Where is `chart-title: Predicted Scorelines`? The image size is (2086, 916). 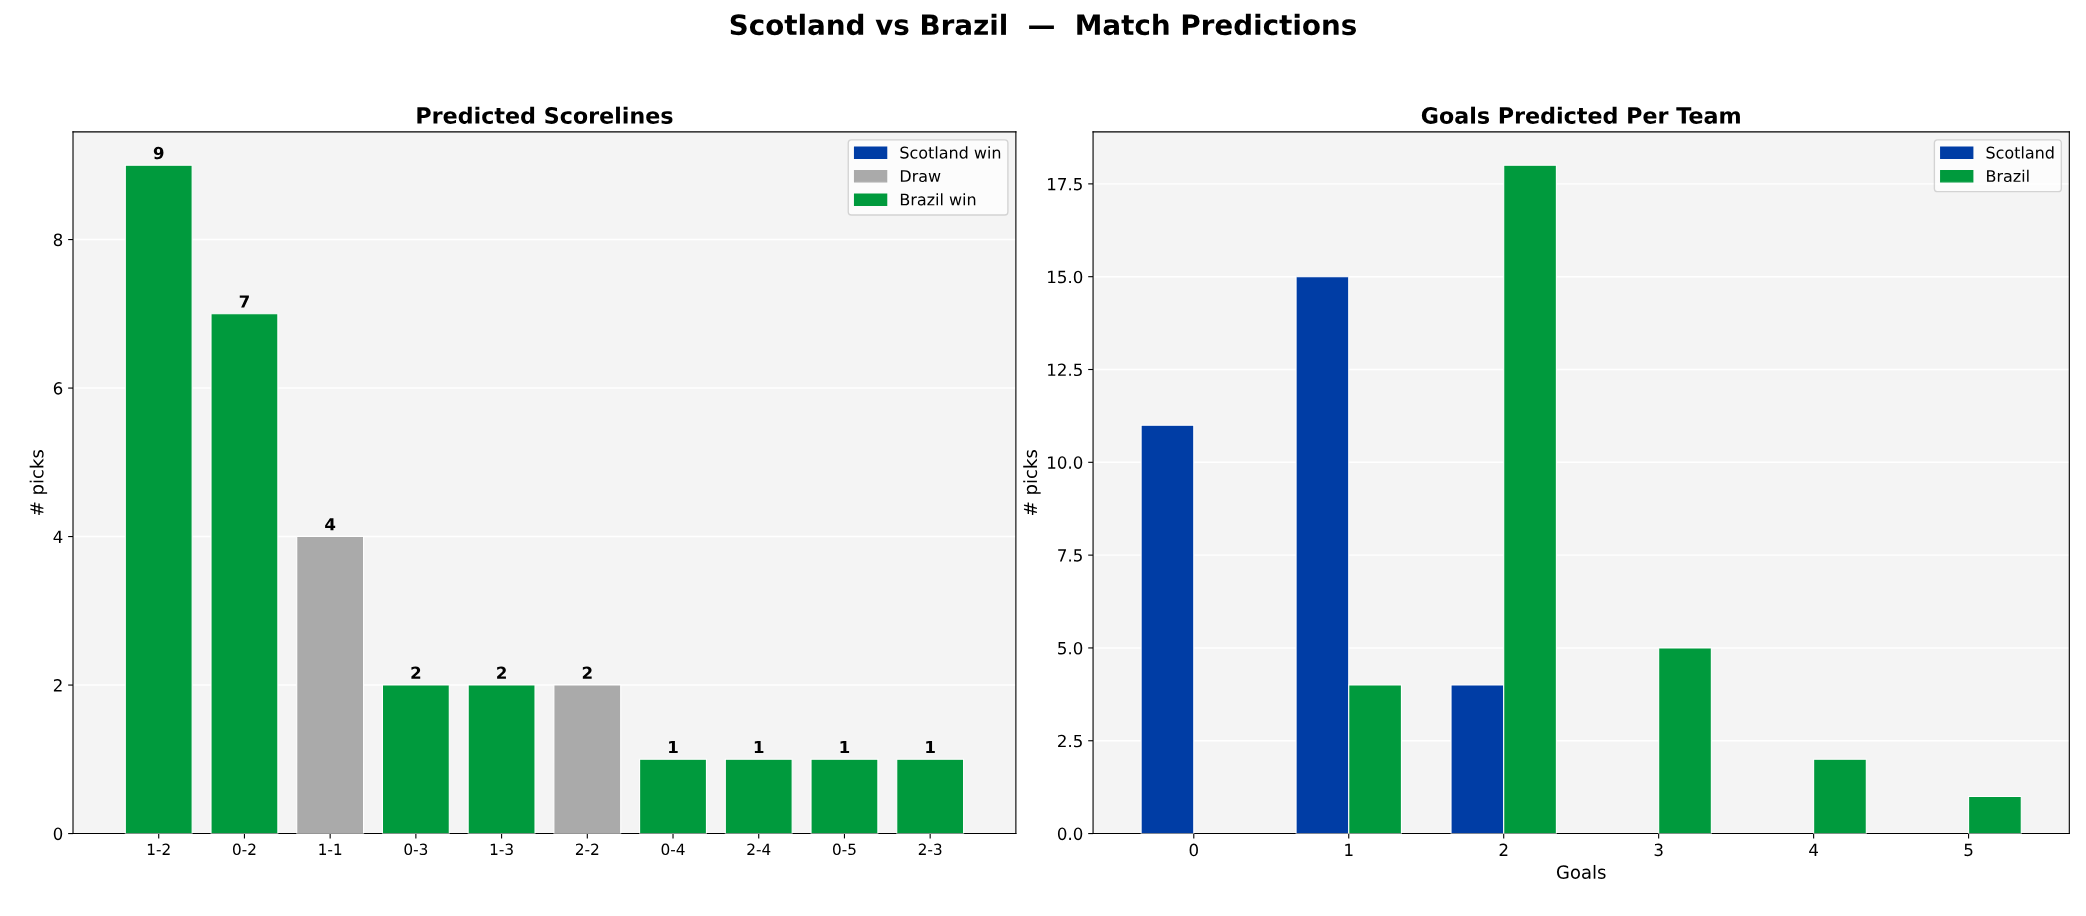
chart-title: Predicted Scorelines is located at coordinates (545, 115).